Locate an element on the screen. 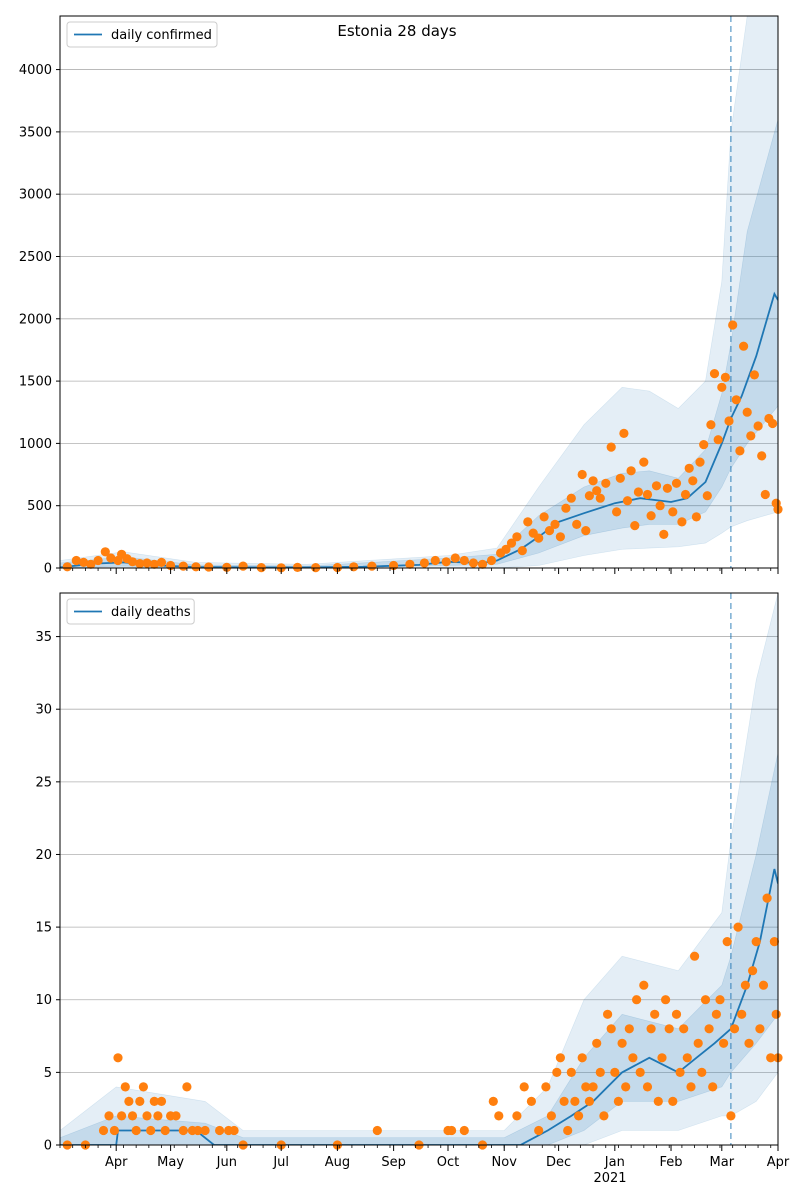  y-tick-label: 10 is located at coordinates (43, 1000).